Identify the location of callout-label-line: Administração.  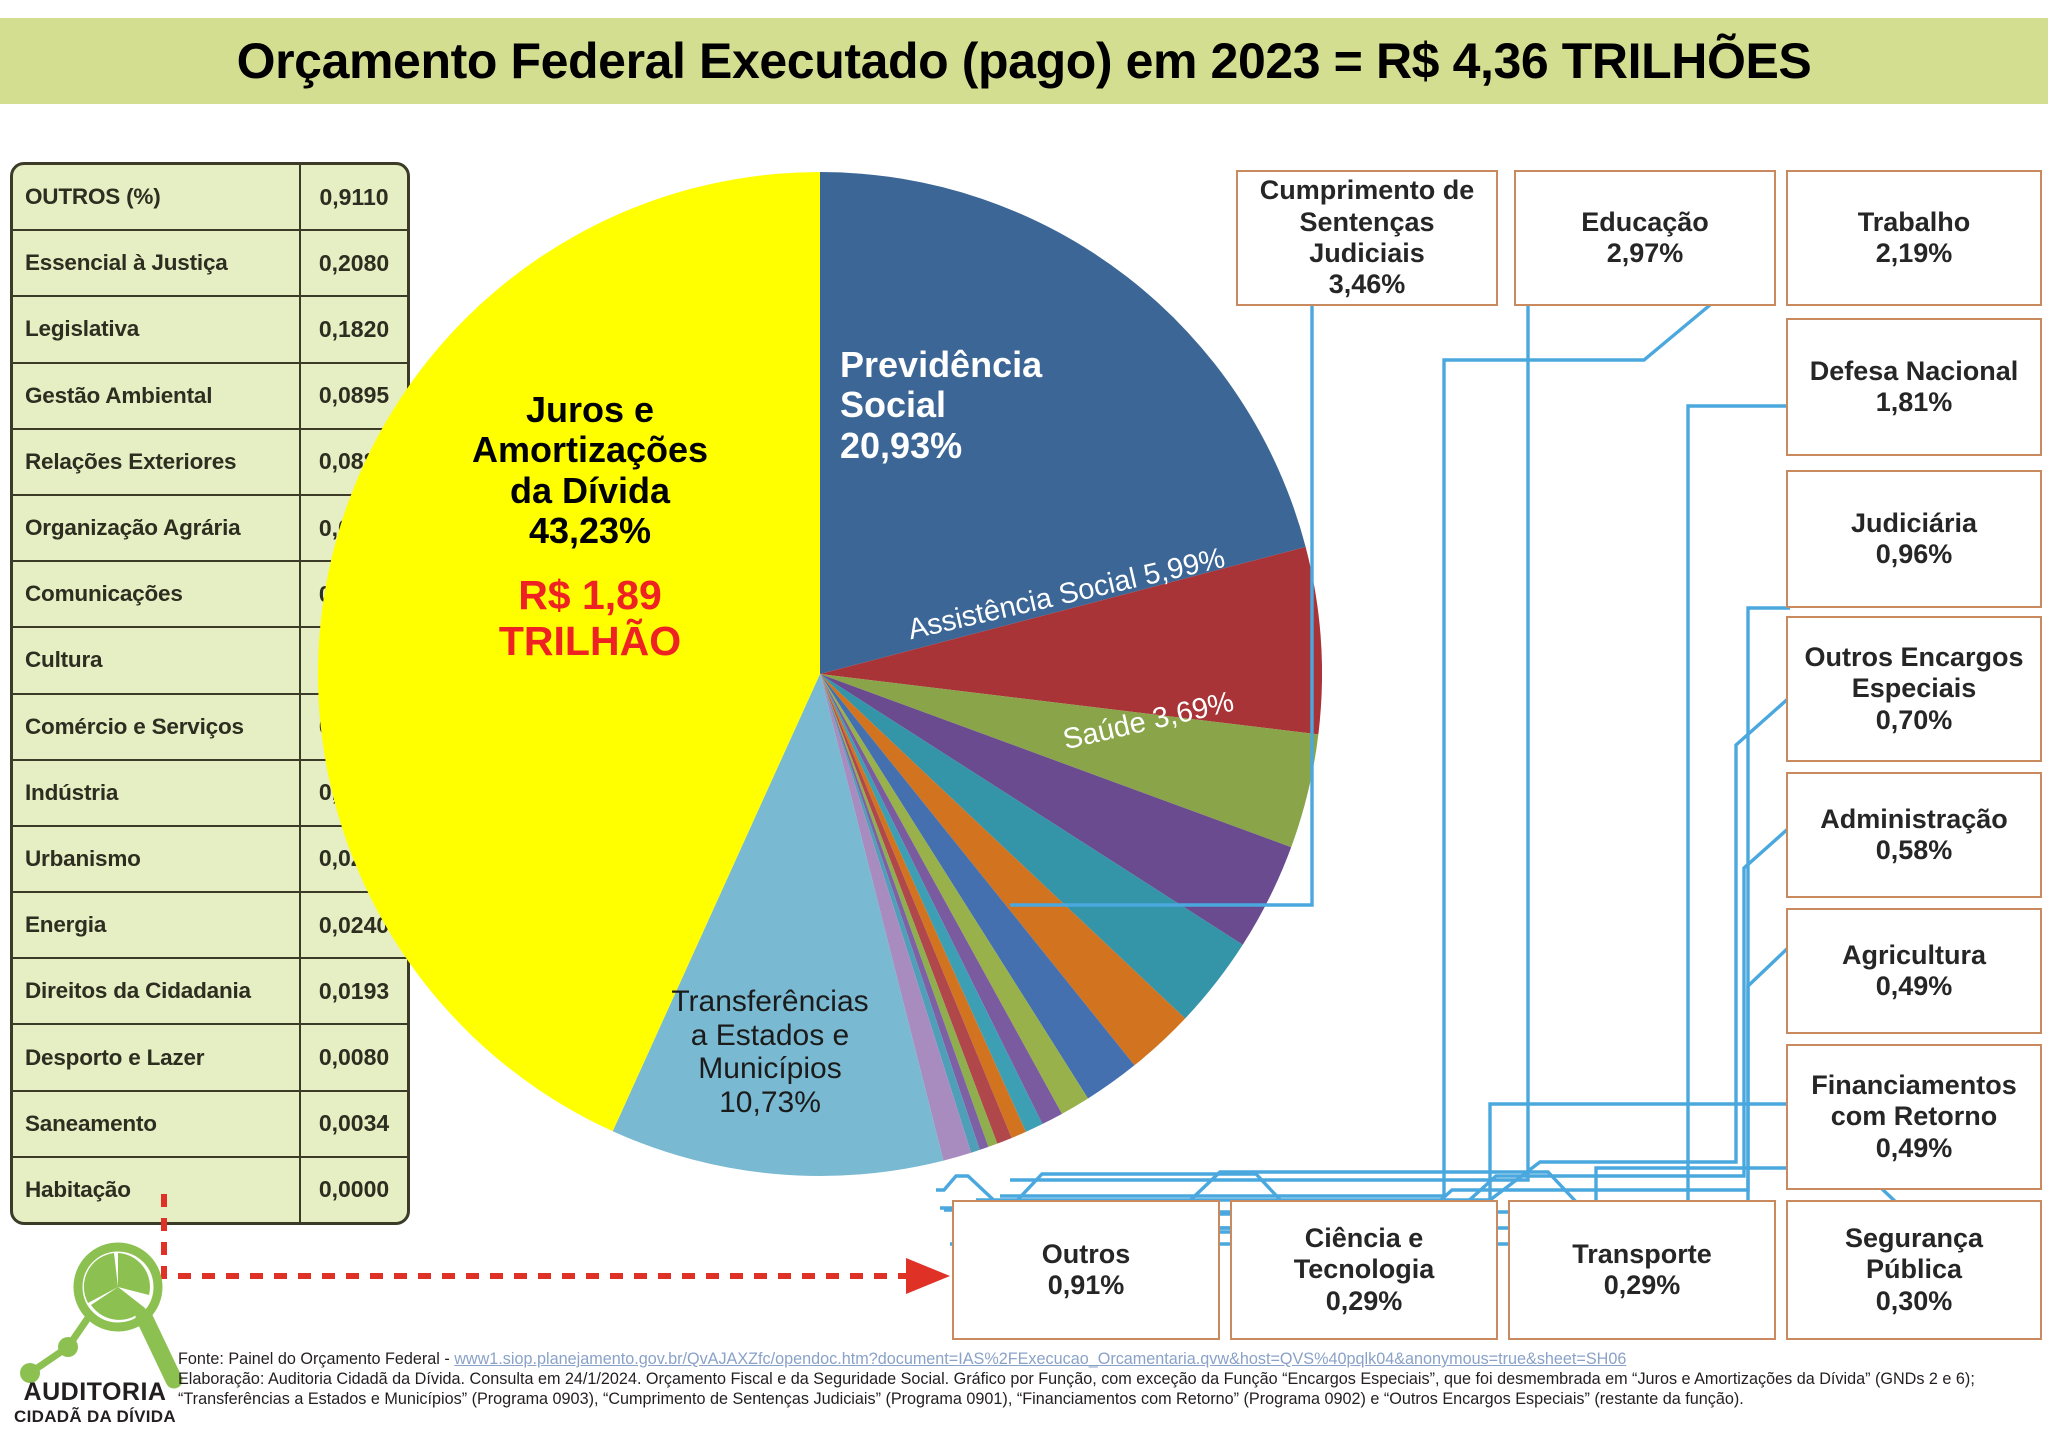
(1914, 818).